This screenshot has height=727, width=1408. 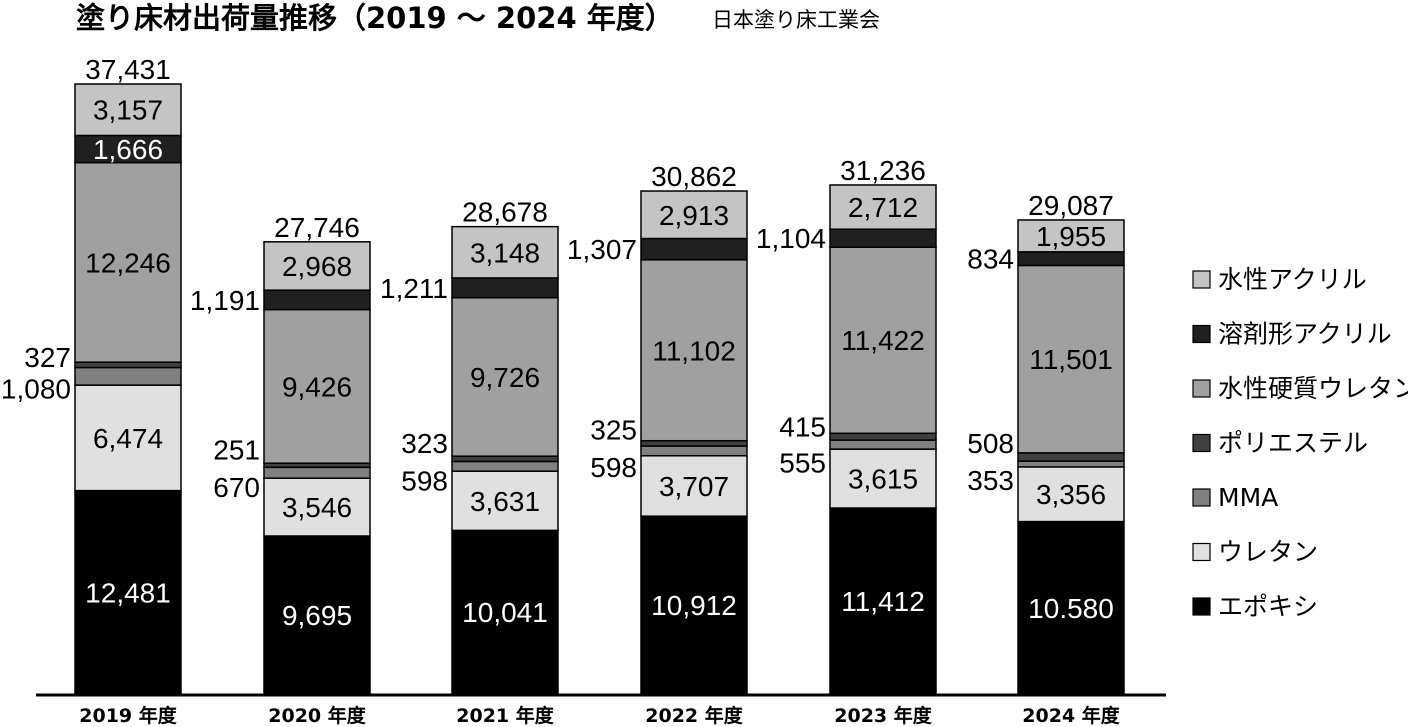 I want to click on data-label-2024-年度-エポキシ: 10.580, so click(x=1071, y=608).